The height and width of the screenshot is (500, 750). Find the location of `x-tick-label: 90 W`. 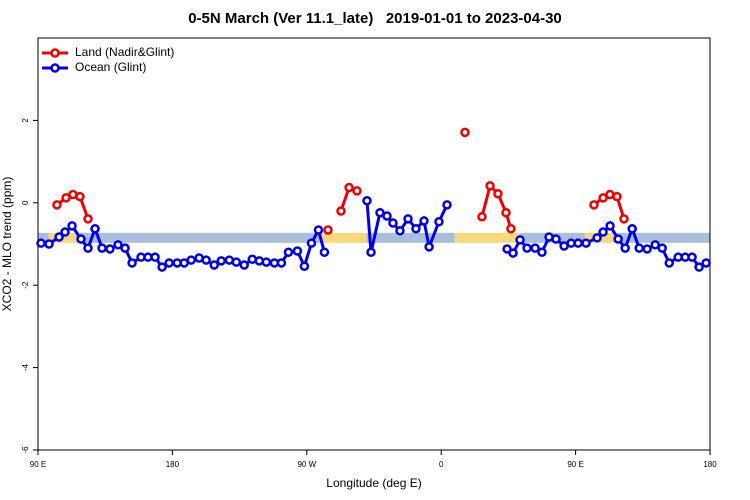

x-tick-label: 90 W is located at coordinates (306, 464).